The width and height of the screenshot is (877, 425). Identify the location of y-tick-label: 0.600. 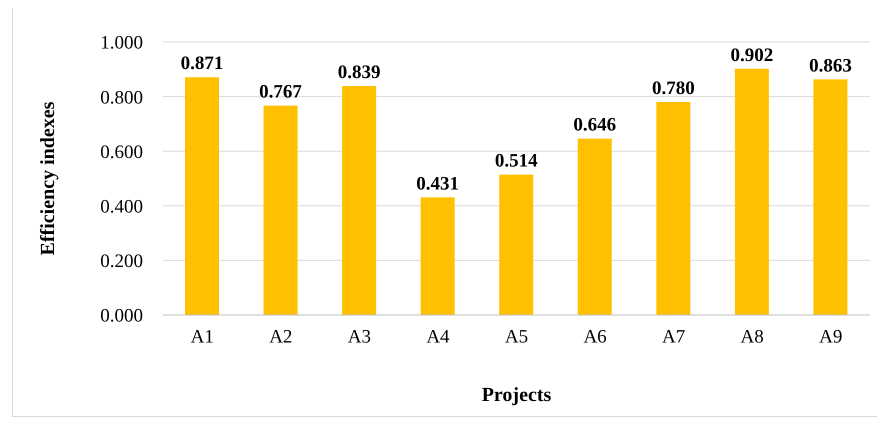
(121, 152).